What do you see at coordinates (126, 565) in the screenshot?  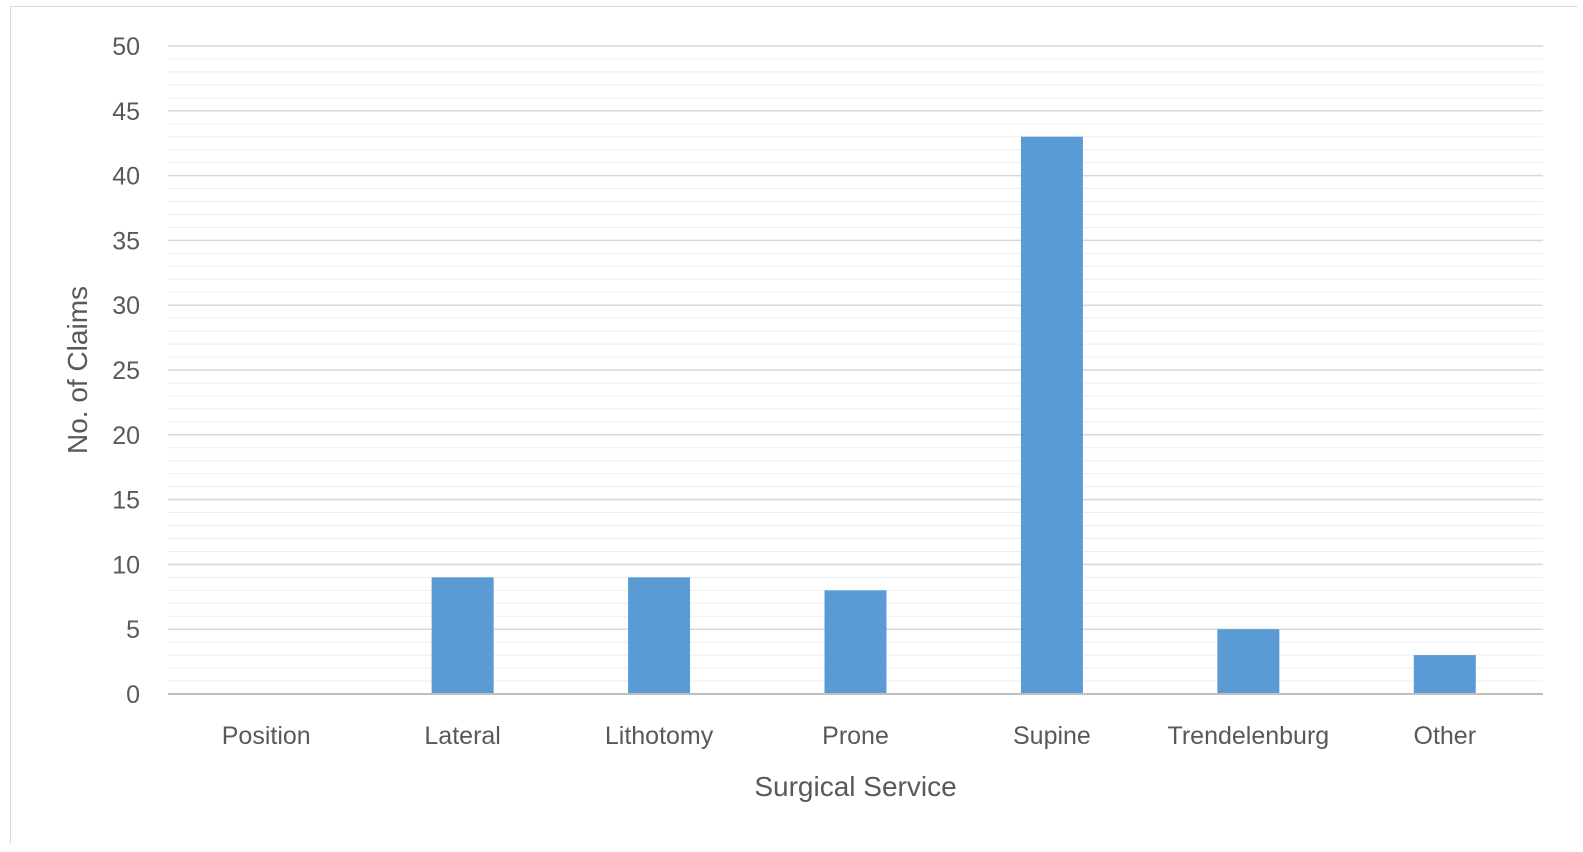 I see `y-tick-label: 10` at bounding box center [126, 565].